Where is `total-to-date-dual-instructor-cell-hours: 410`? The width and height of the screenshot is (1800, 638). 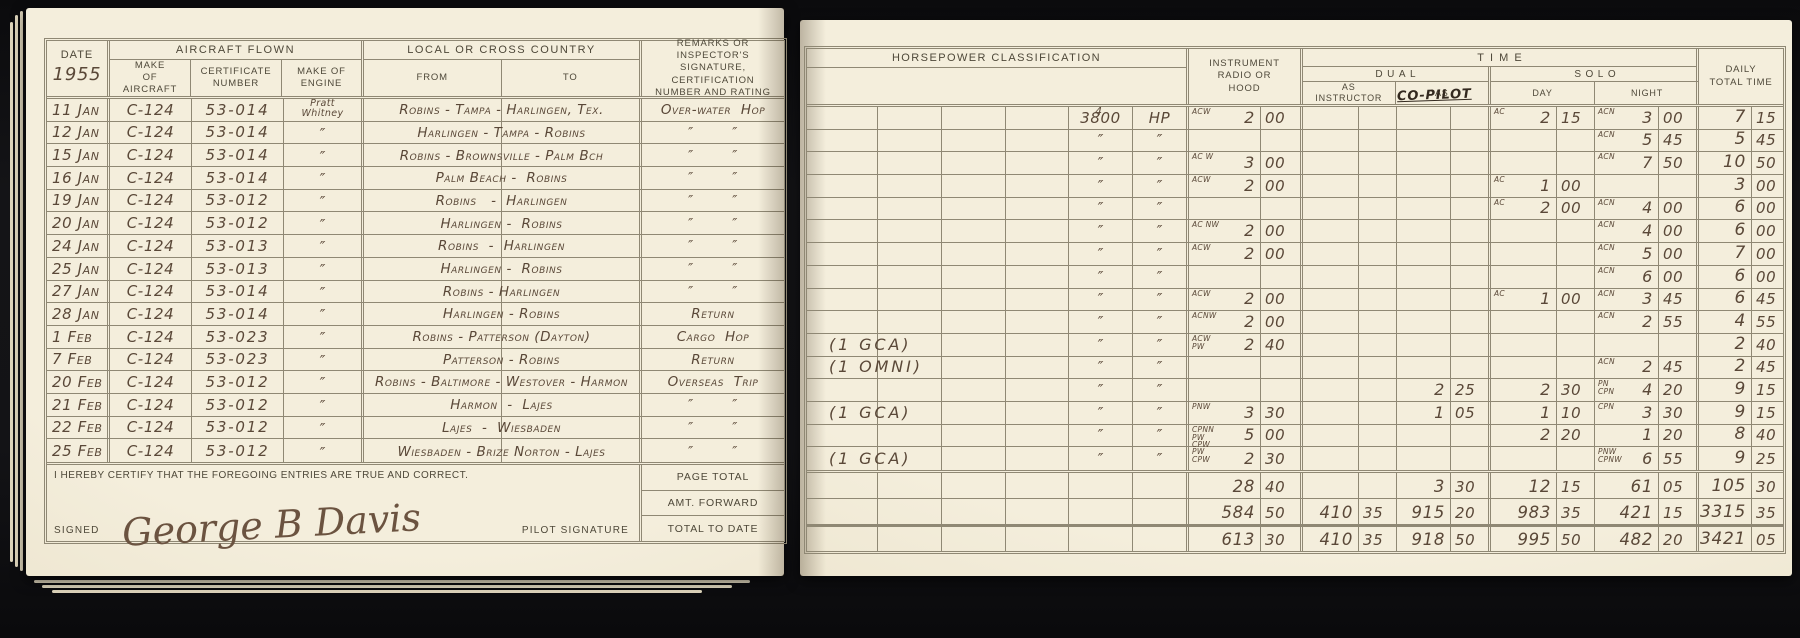 total-to-date-dual-instructor-cell-hours: 410 is located at coordinates (1336, 539).